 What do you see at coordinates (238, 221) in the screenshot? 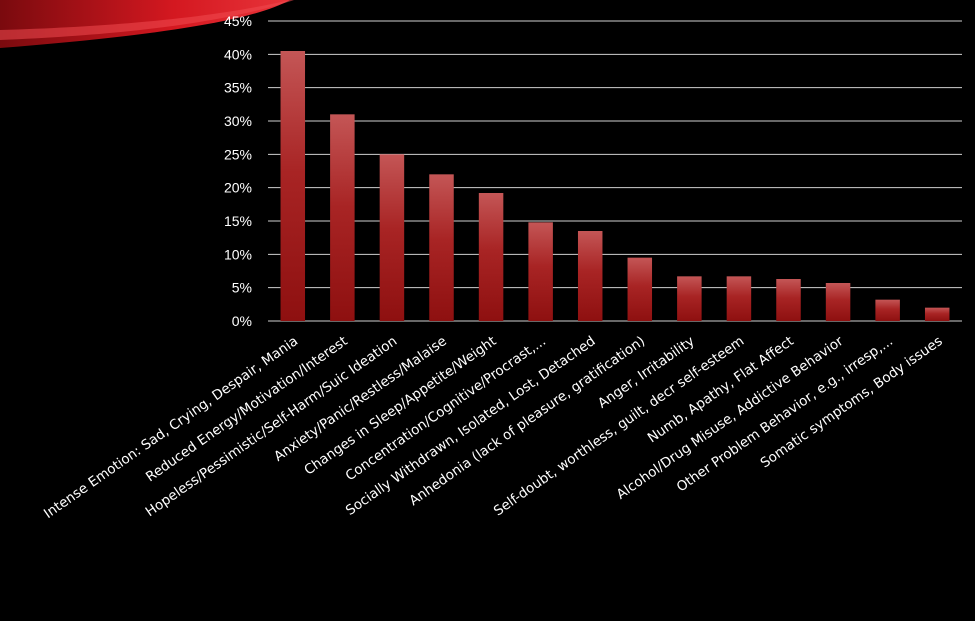
I see `y-tick-label: 15%` at bounding box center [238, 221].